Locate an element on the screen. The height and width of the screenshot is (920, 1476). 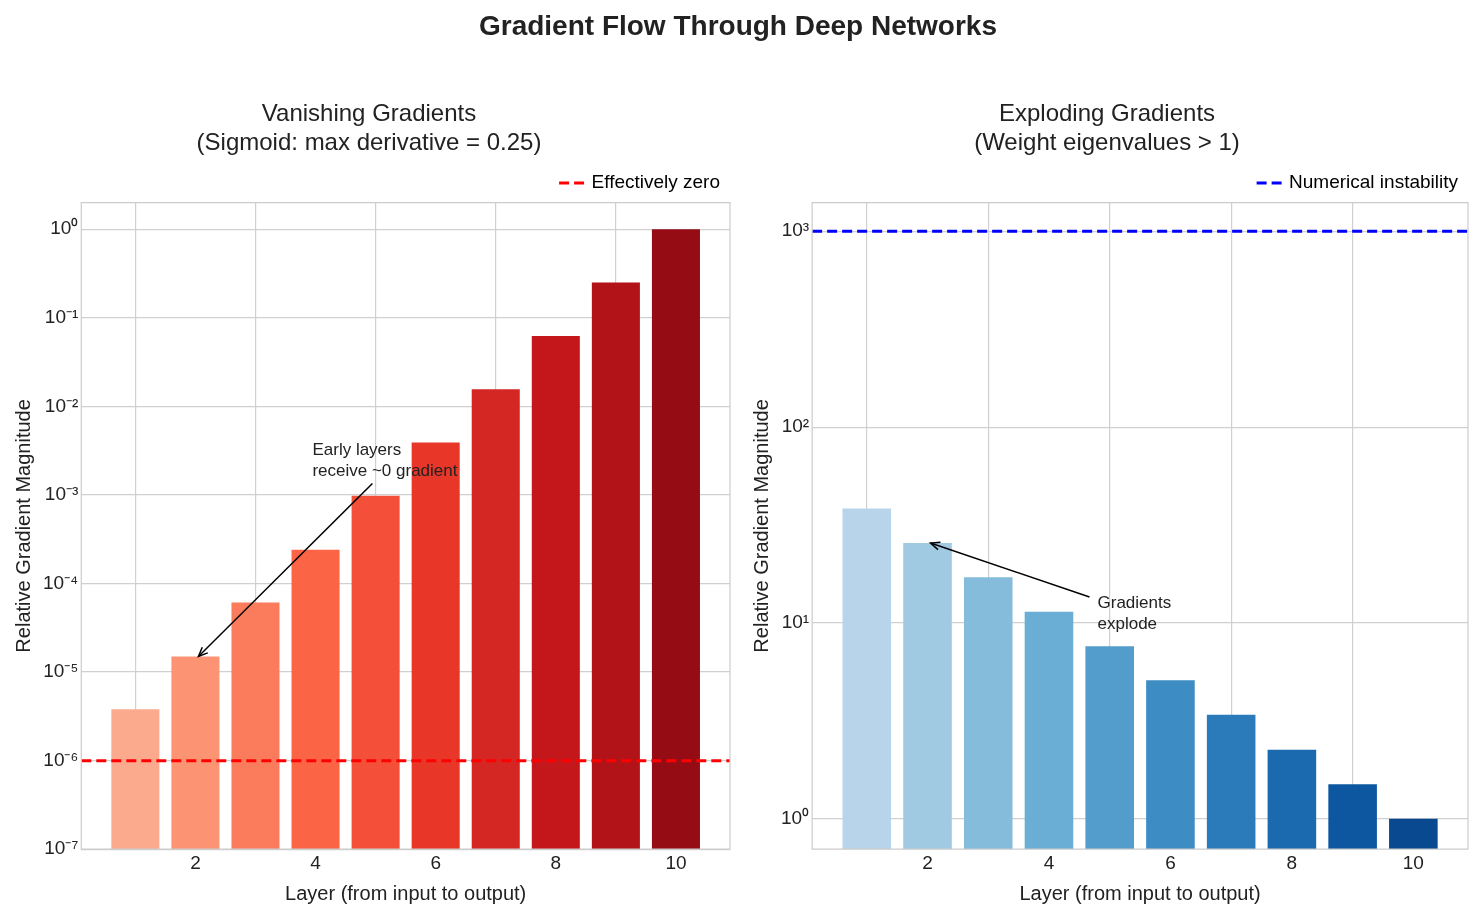
text: Gradient Flow Through Deep Networks is located at coordinates (737, 26).